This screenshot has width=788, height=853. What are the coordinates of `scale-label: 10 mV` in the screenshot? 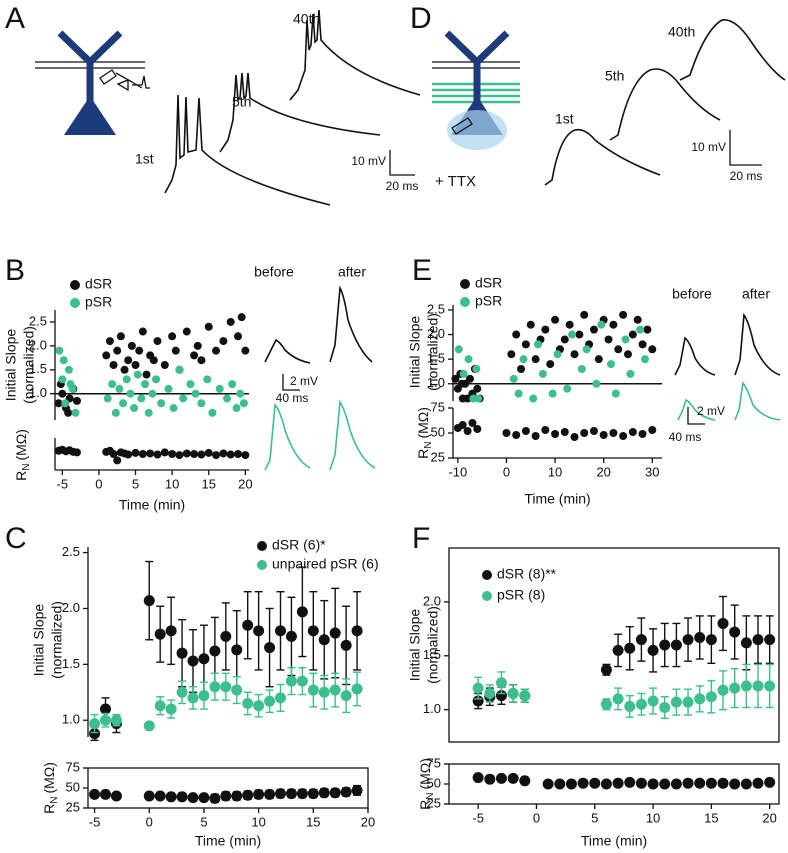 It's located at (708, 147).